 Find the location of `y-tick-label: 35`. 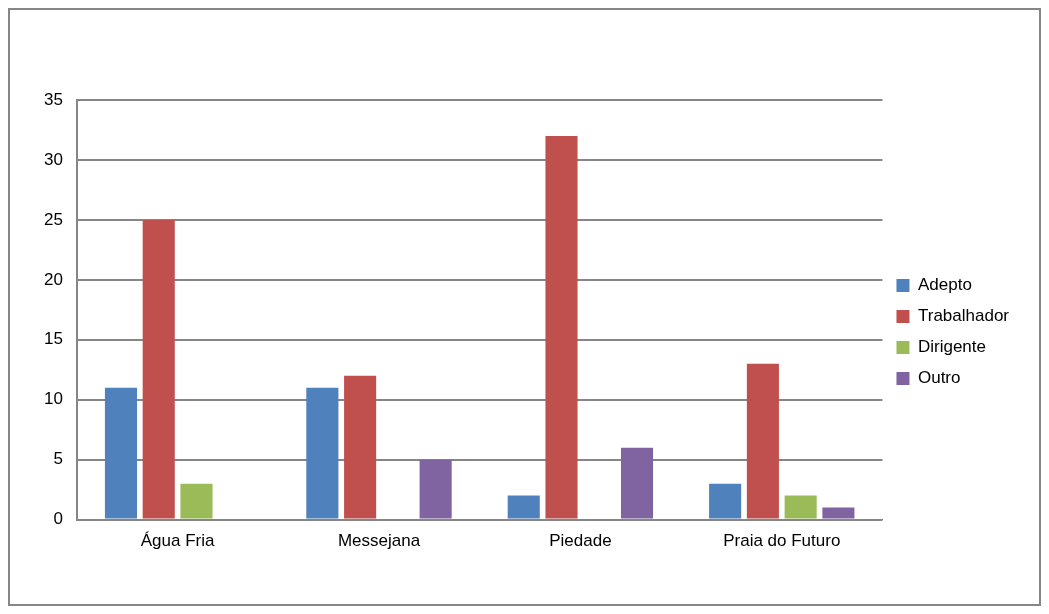

y-tick-label: 35 is located at coordinates (53, 99).